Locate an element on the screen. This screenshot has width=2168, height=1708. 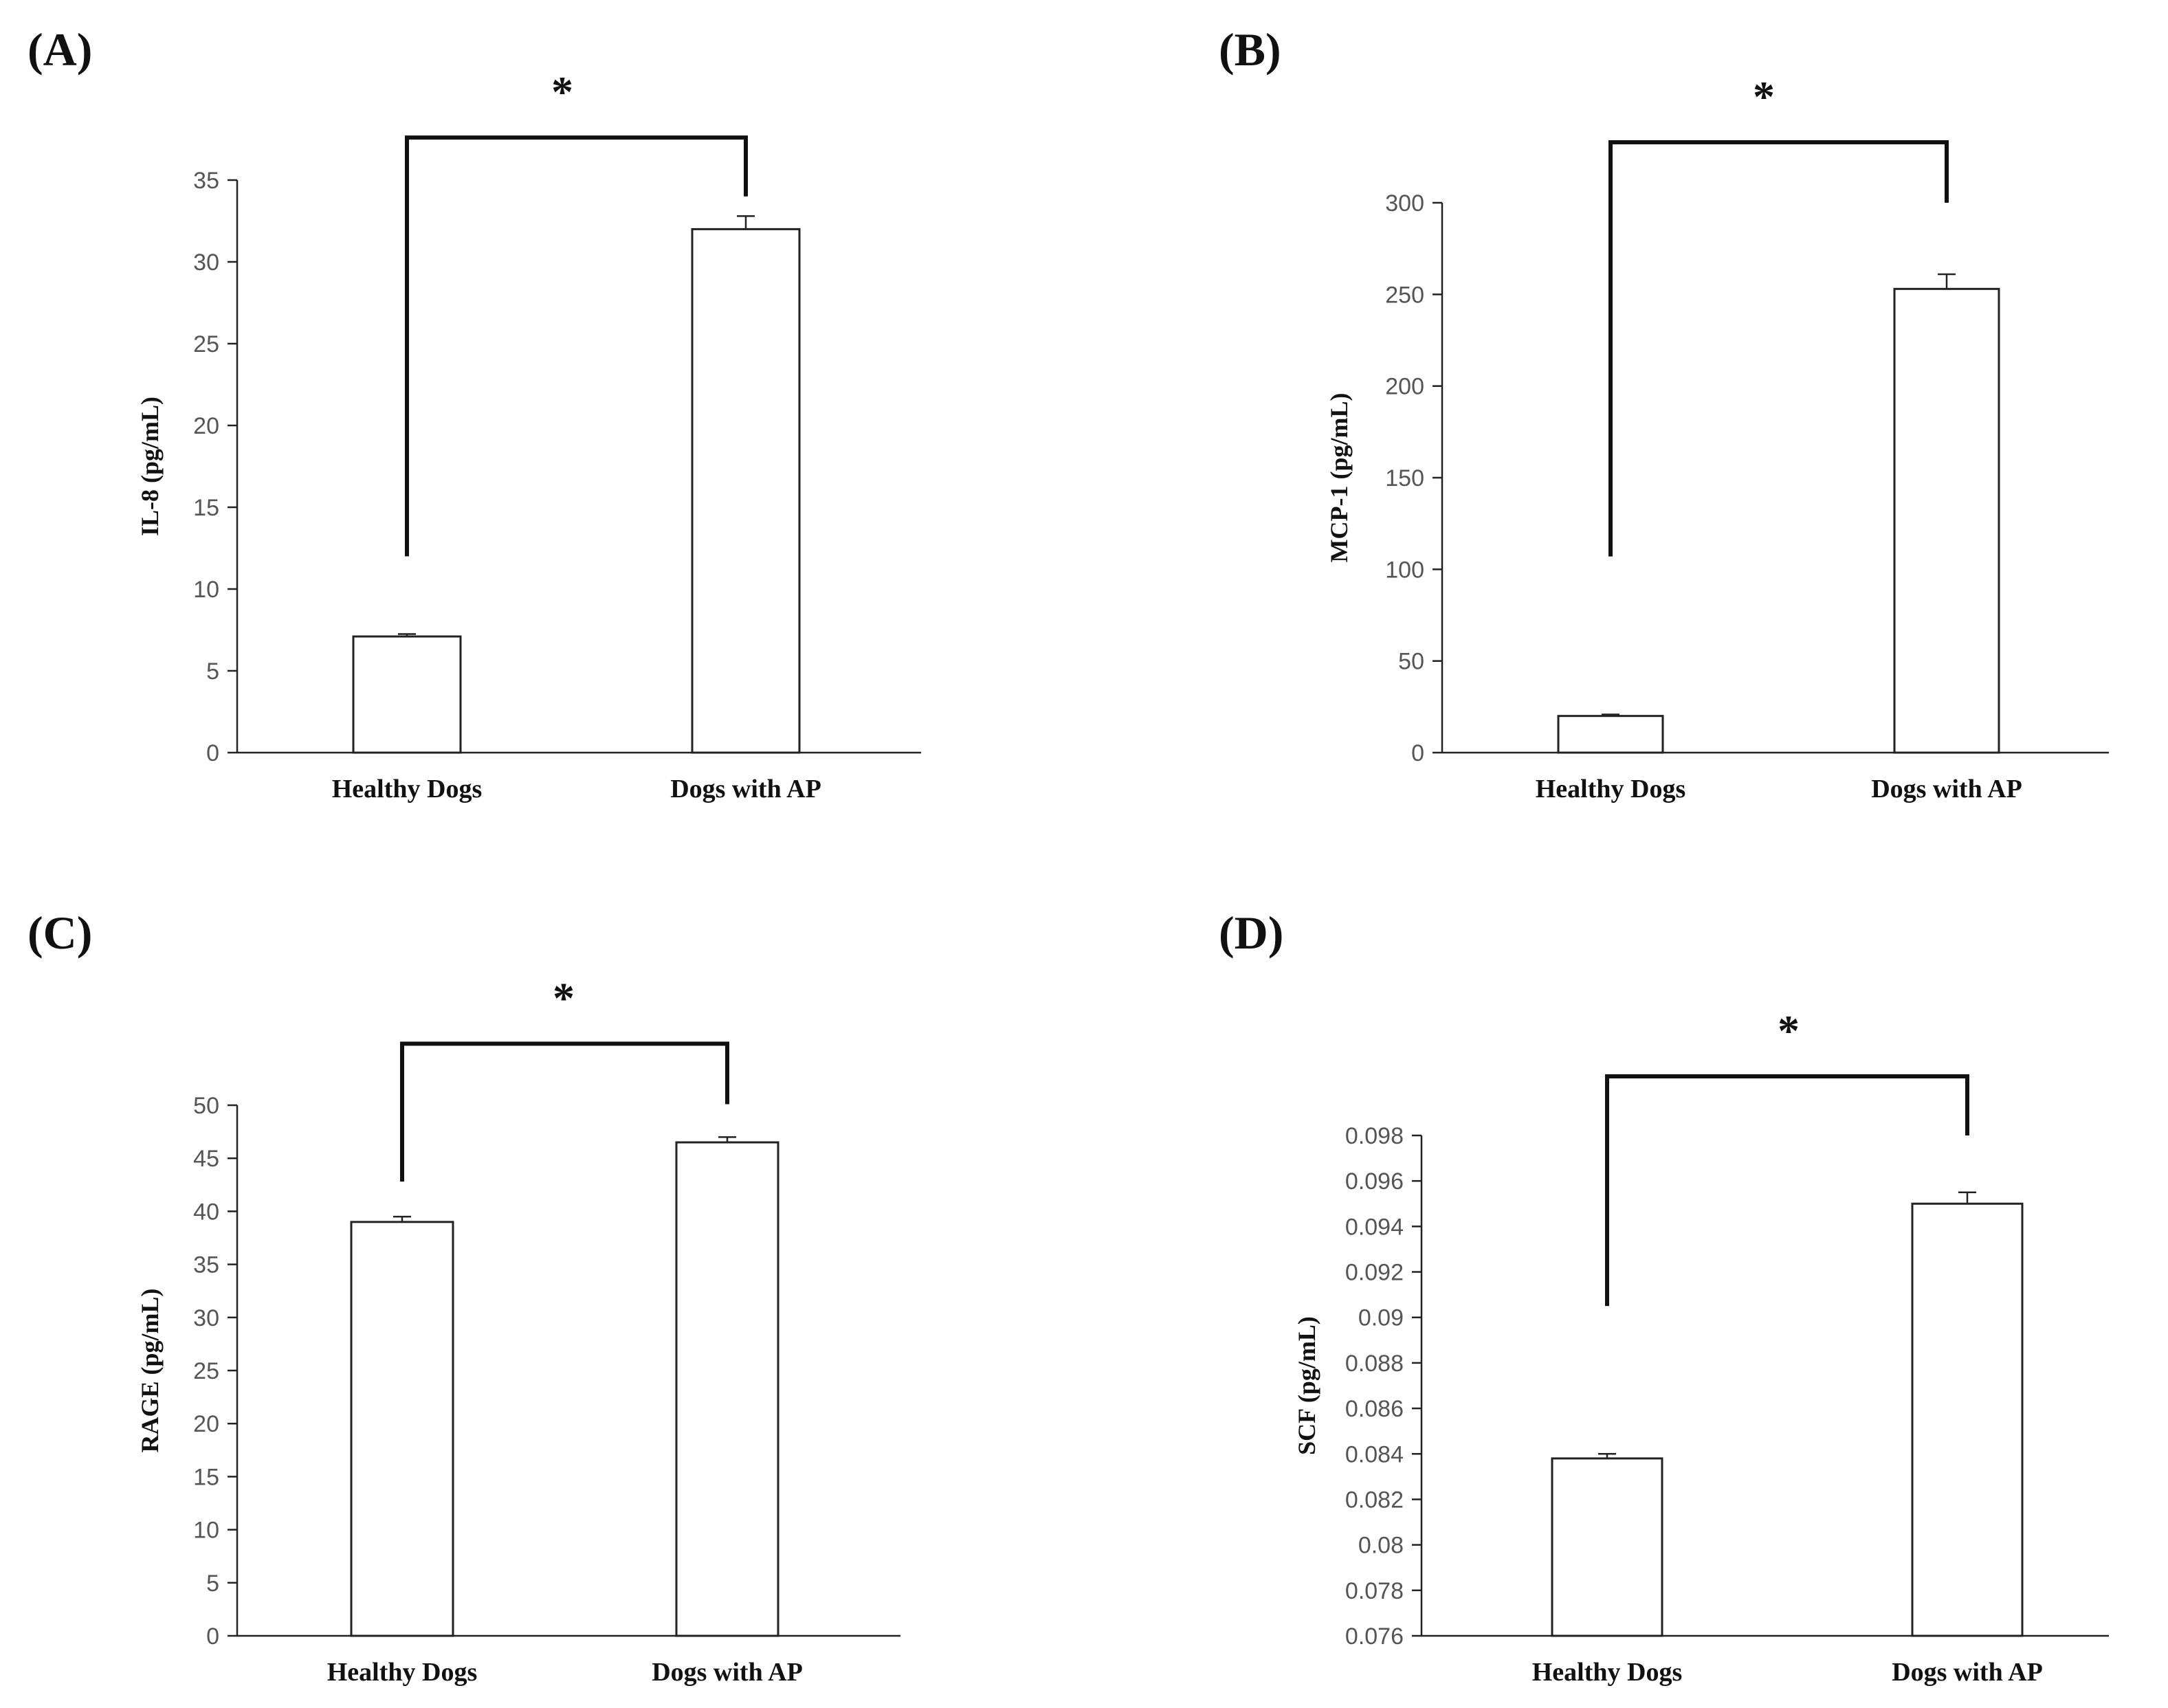
chart-1-y-tick-label: 300 is located at coordinates (1404, 203).